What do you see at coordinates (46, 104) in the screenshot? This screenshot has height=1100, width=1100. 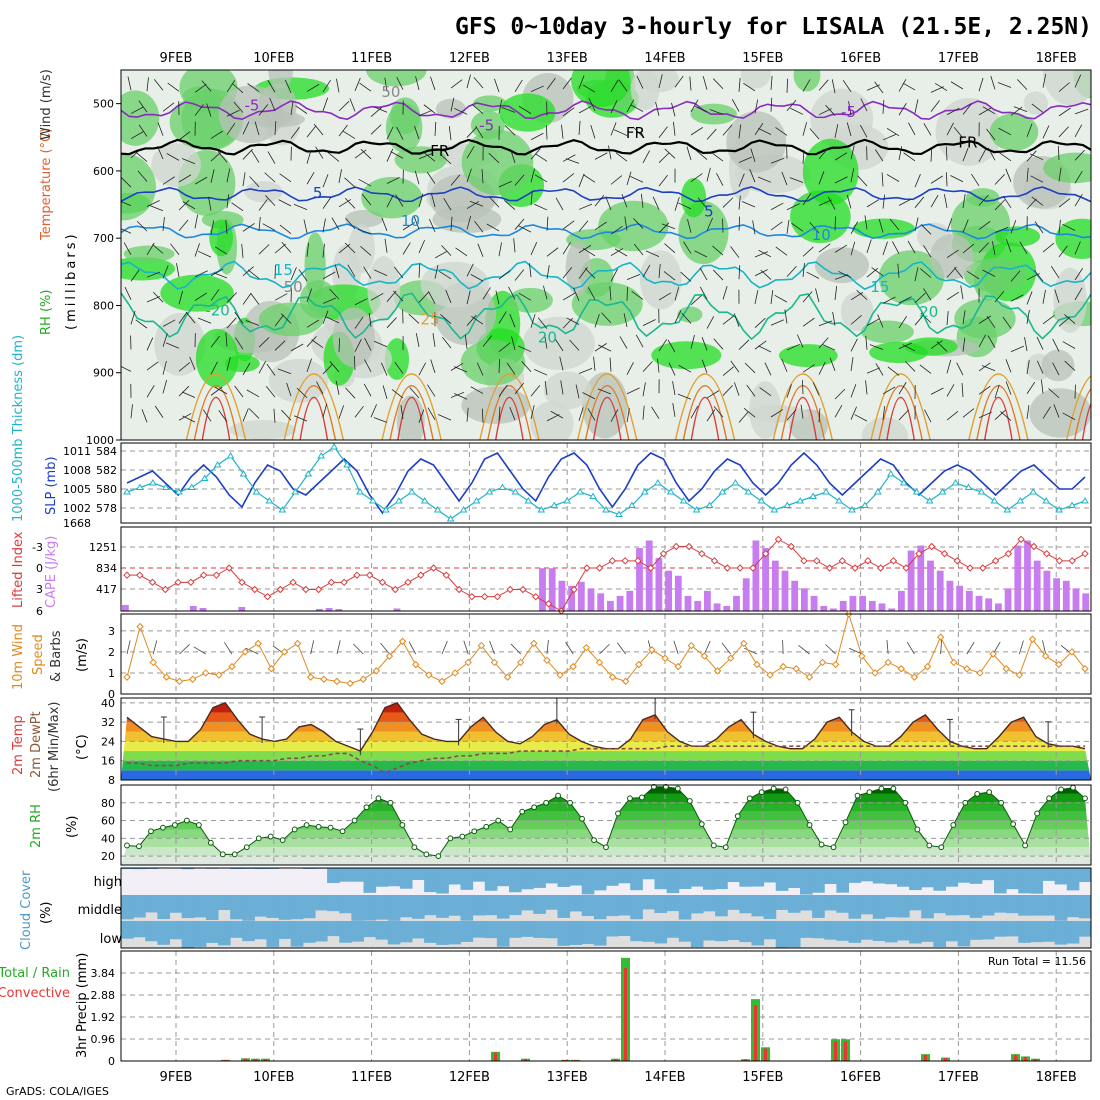 I see `upper-ylabel-wind: Wind (m/s)` at bounding box center [46, 104].